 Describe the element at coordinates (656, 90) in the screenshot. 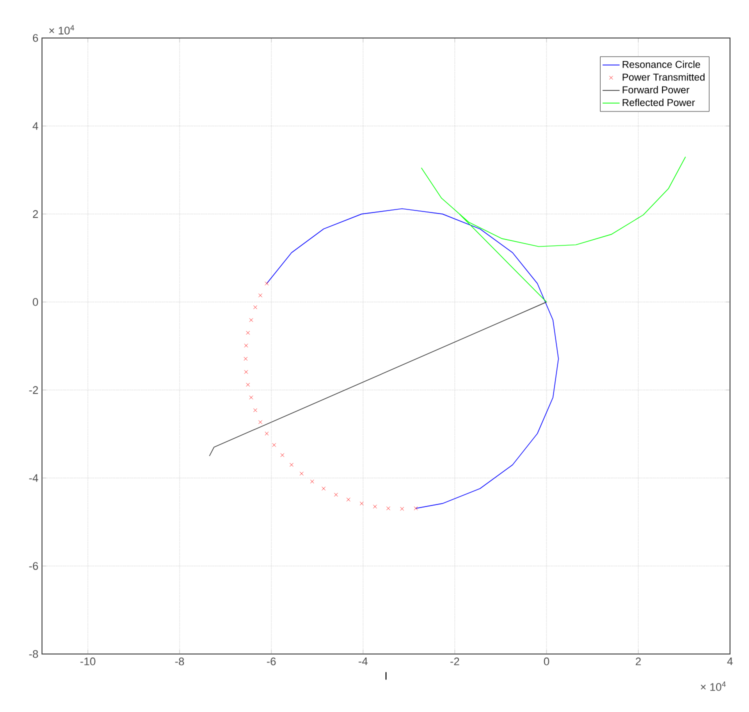

I see `legend-label: Forward Power` at that location.